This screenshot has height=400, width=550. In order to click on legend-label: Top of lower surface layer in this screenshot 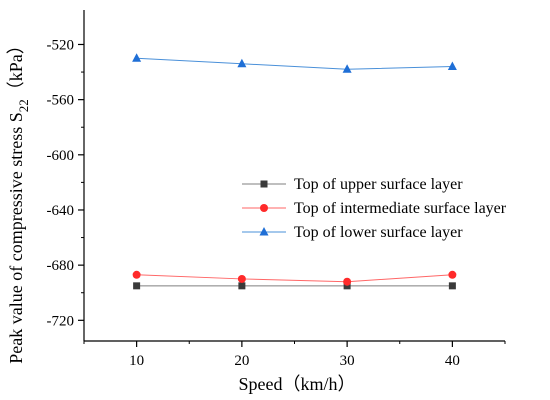, I will do `click(378, 232)`.